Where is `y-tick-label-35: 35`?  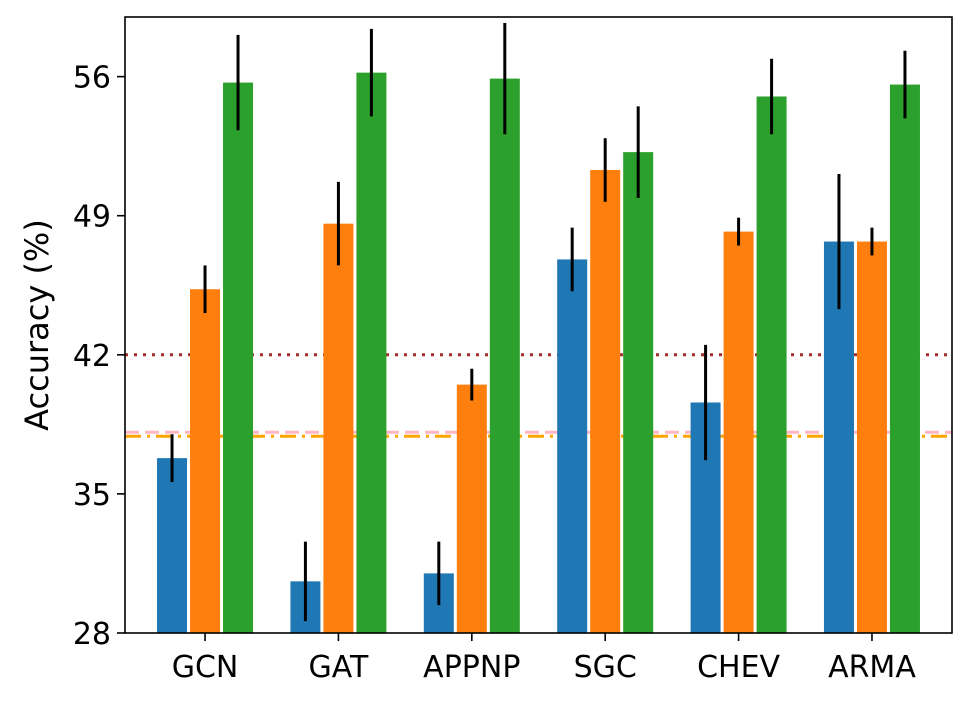
y-tick-label-35: 35 is located at coordinates (92, 495).